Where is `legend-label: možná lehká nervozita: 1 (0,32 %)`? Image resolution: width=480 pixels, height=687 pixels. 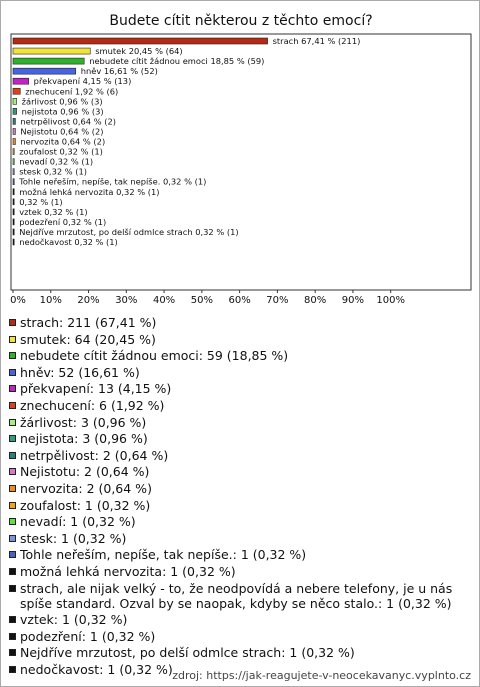 legend-label: možná lehká nervozita: 1 (0,32 %) is located at coordinates (128, 571).